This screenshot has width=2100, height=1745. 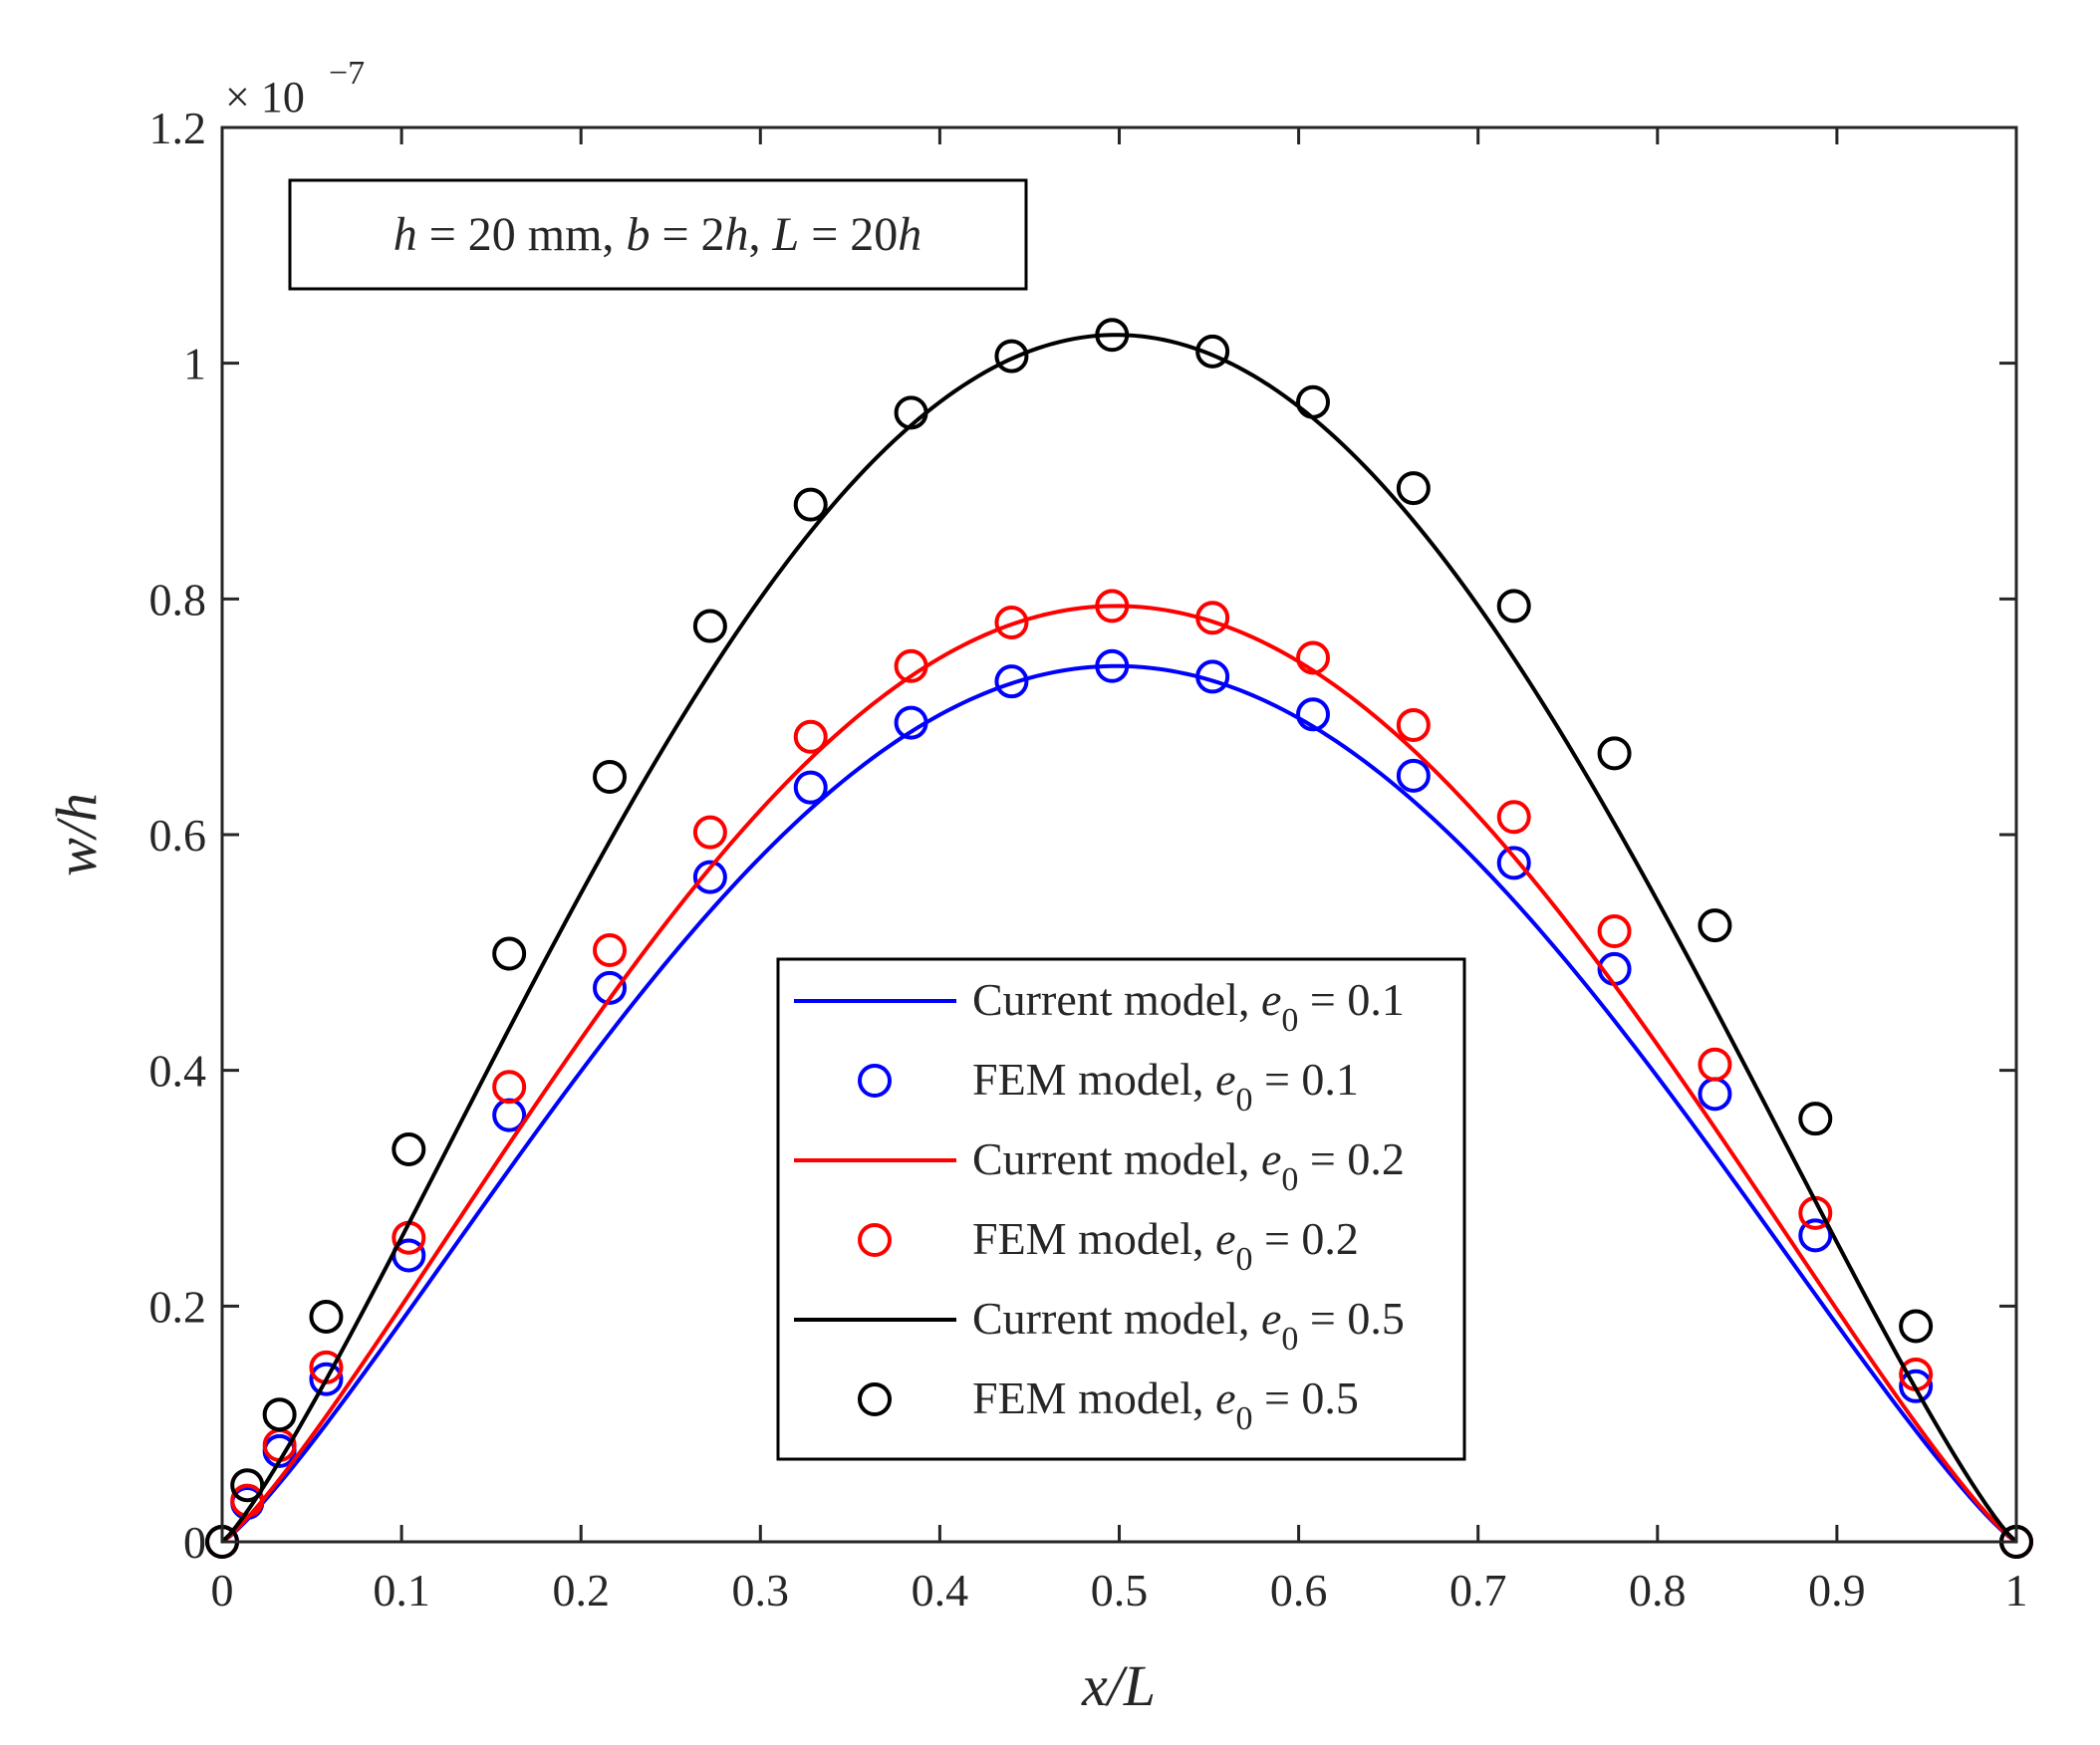 What do you see at coordinates (178, 1306) in the screenshot?
I see `y-tick-label: 0.2` at bounding box center [178, 1306].